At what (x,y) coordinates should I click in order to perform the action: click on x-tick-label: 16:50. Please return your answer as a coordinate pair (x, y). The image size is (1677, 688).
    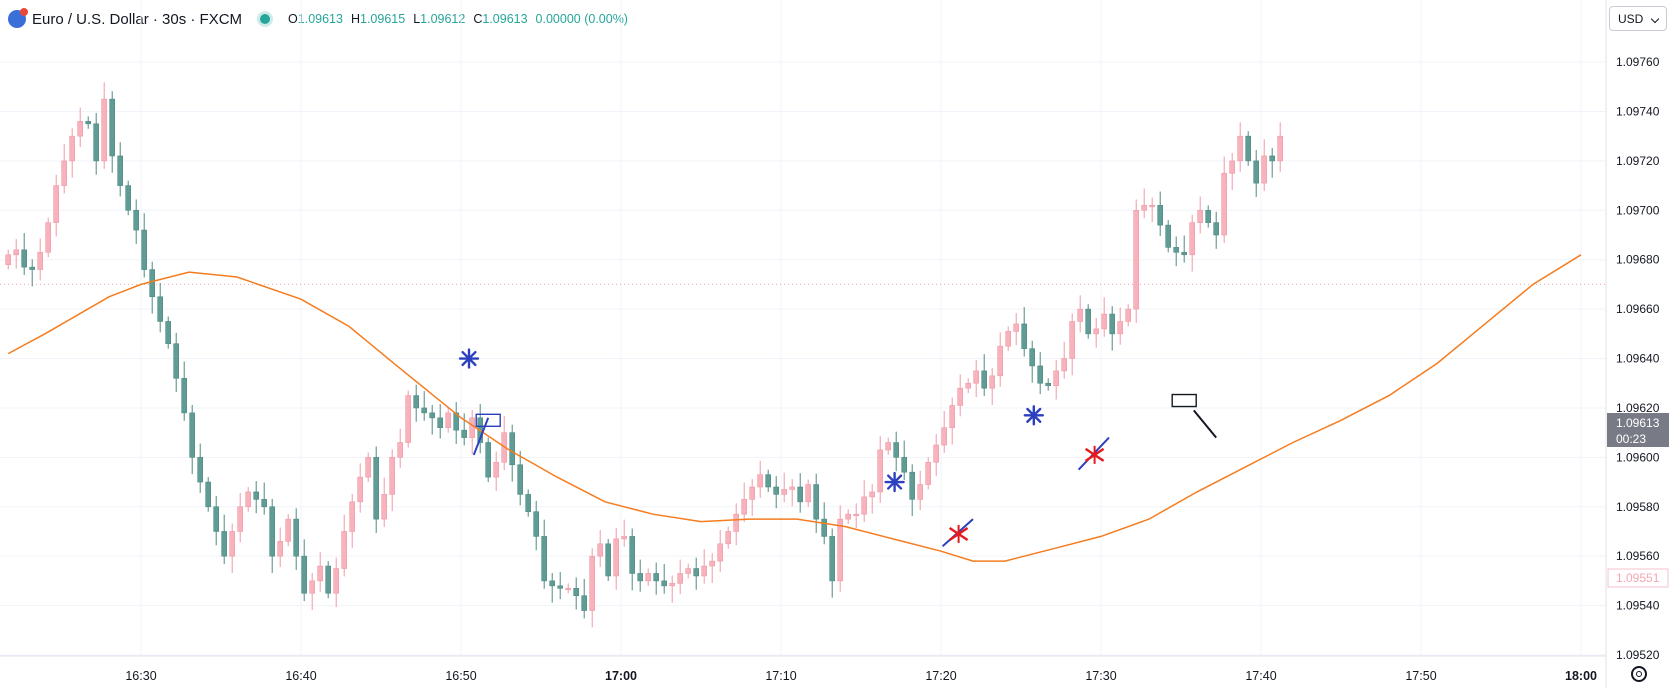
    Looking at the image, I should click on (460, 676).